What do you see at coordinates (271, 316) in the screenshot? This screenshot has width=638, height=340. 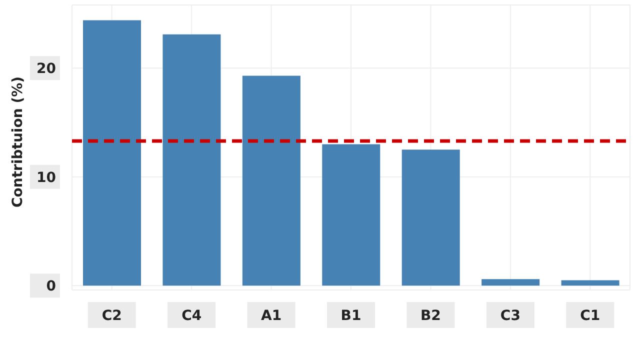 I see `x-tick-label: A1` at bounding box center [271, 316].